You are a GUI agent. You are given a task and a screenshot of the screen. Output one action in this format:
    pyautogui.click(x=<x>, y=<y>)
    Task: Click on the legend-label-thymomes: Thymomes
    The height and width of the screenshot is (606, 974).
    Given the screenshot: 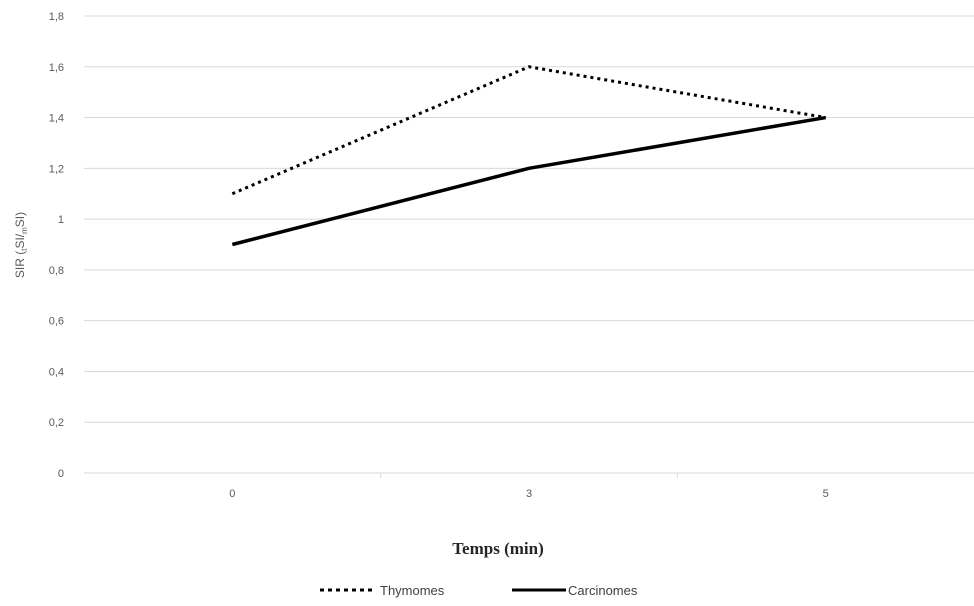 What is the action you would take?
    pyautogui.click(x=412, y=590)
    